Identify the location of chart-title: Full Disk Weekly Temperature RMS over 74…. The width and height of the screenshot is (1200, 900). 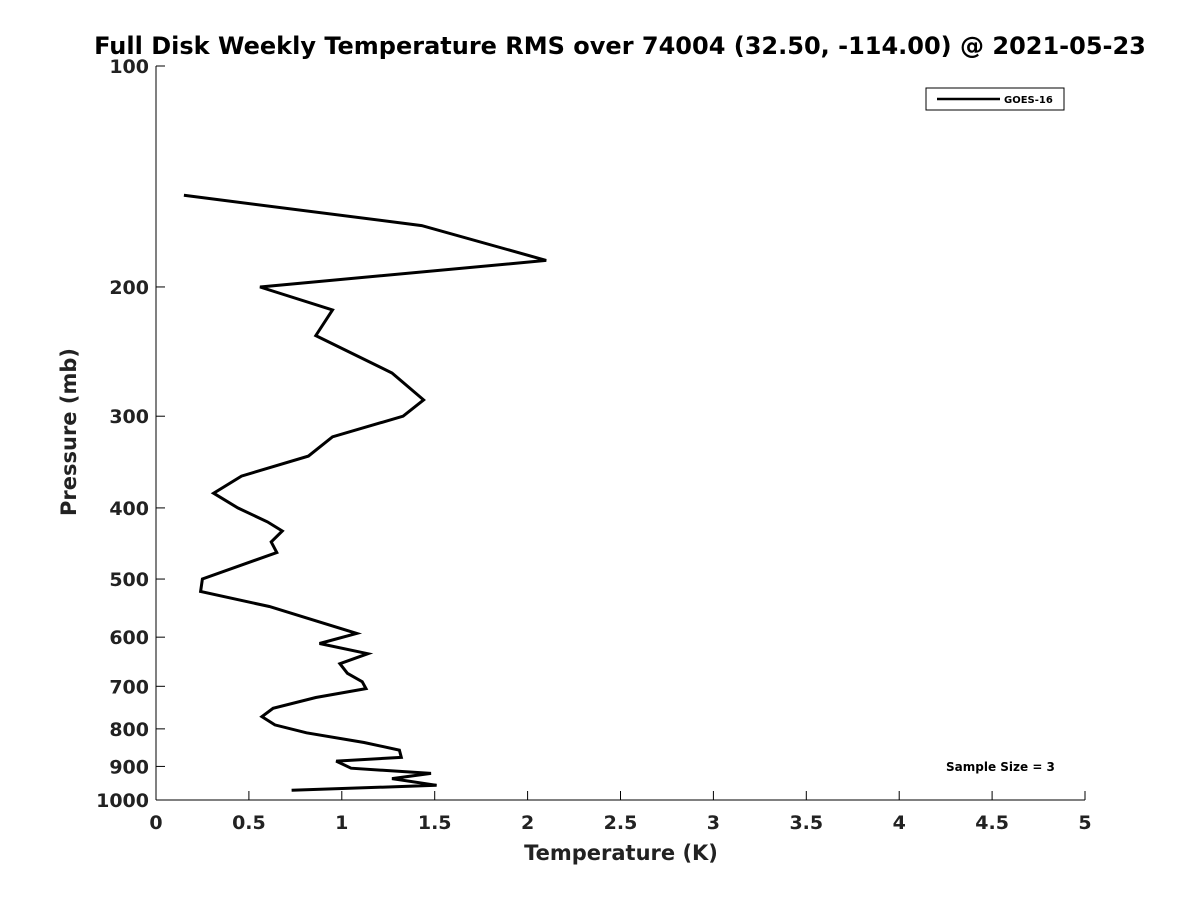
(620, 46).